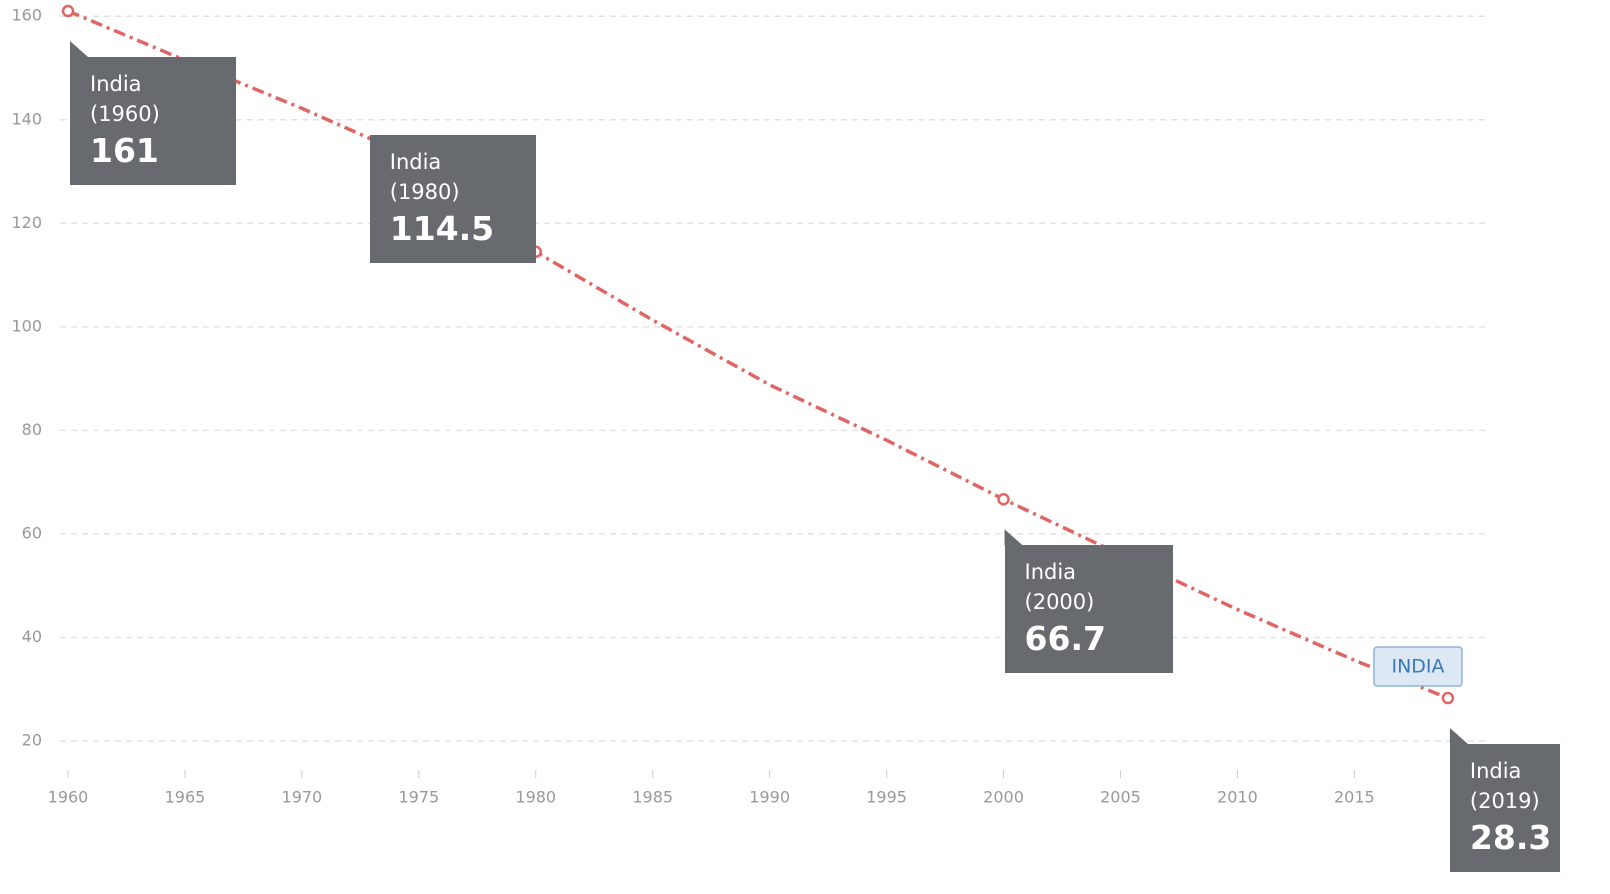 This screenshot has width=1610, height=894. I want to click on x-tick-label: 1980, so click(535, 797).